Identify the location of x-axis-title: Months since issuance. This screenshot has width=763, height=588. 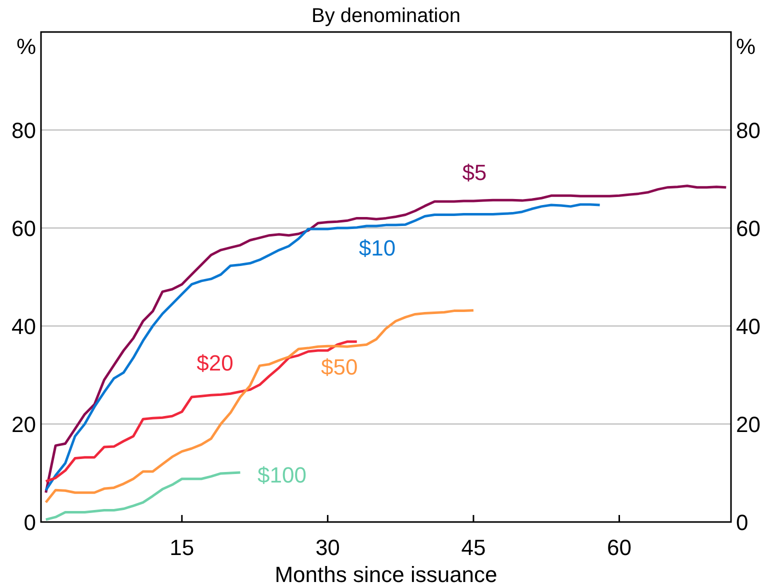
(386, 574).